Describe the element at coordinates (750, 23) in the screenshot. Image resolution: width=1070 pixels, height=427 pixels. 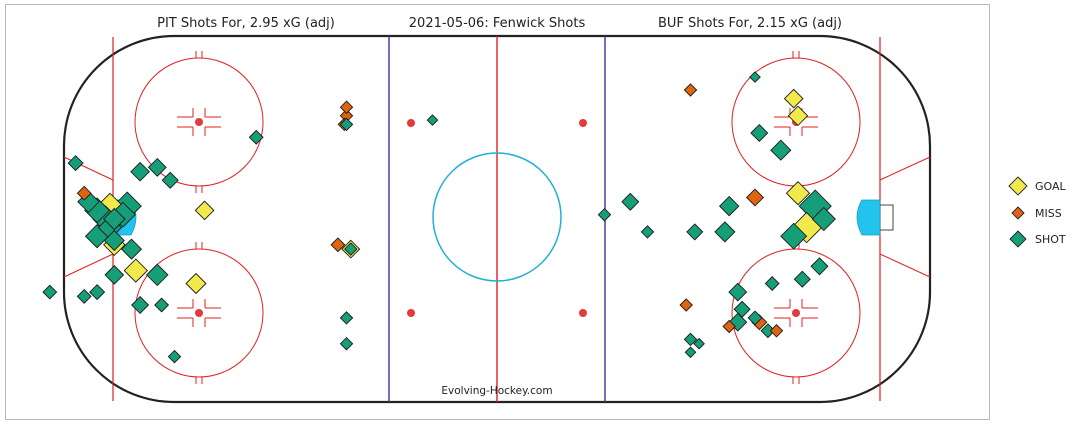
I see `right-team-title: BUF Shots For, 2.15 xG (adj)` at that location.